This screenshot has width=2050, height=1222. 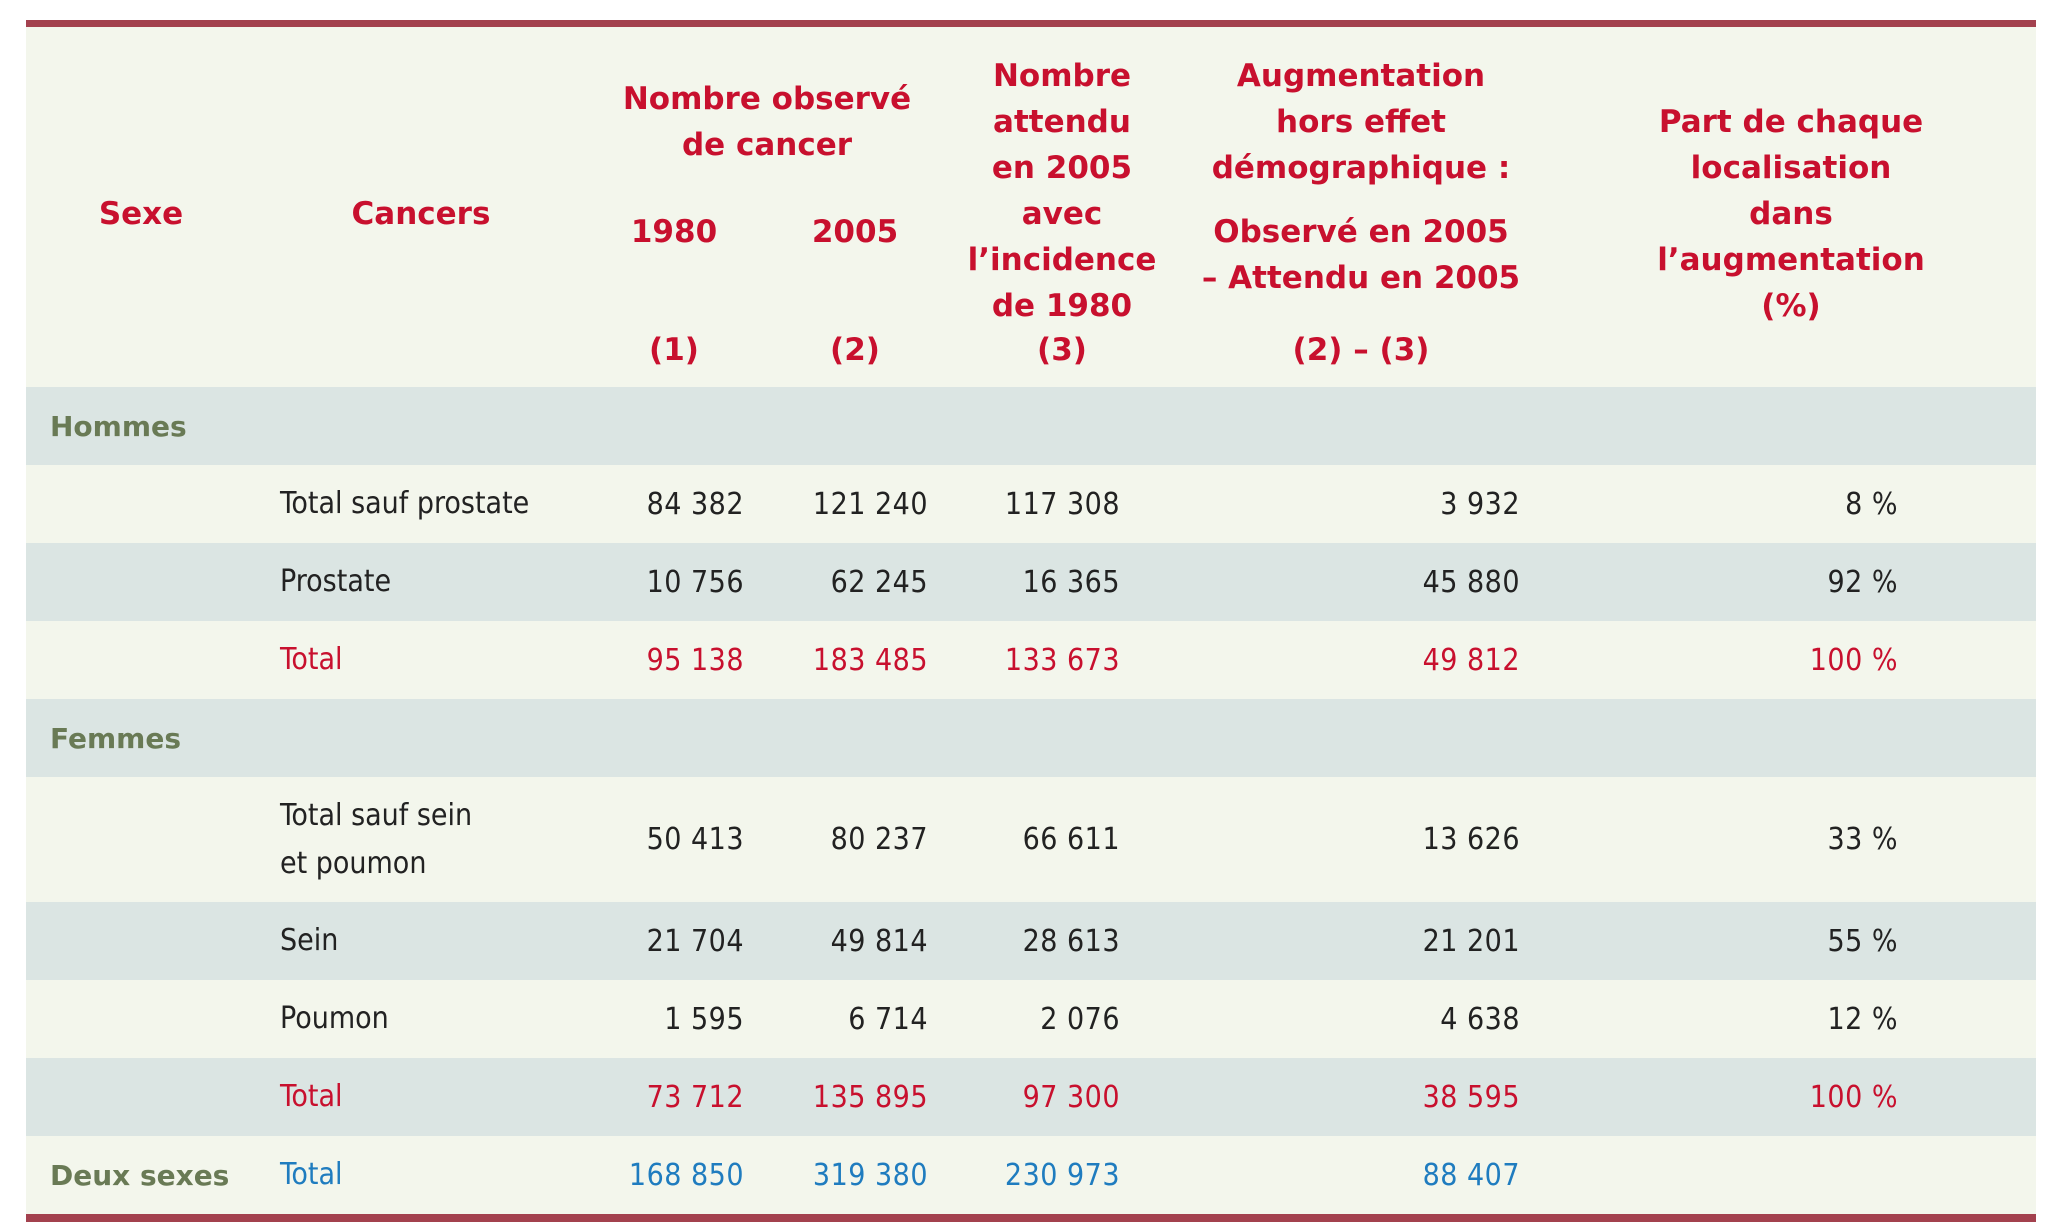 I want to click on cell-cancer: Total sauf prostate, so click(x=405, y=503).